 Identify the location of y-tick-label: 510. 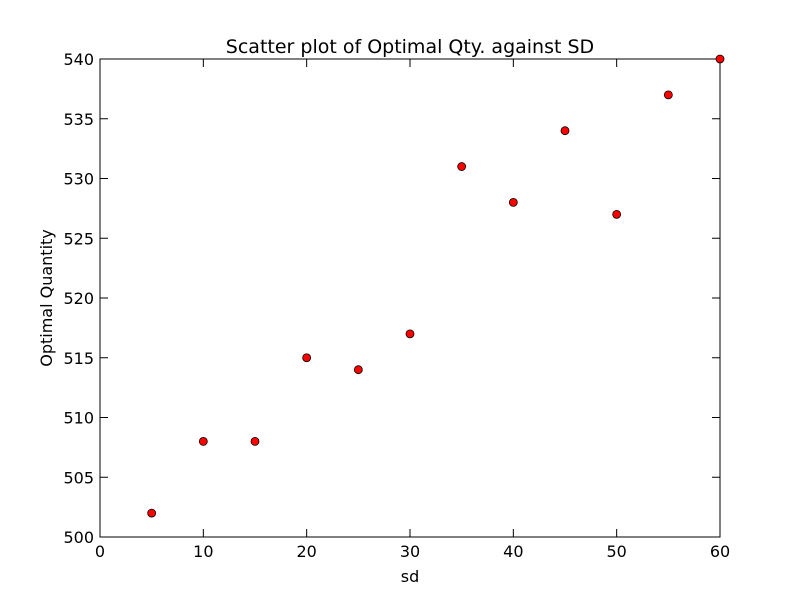
(78, 418).